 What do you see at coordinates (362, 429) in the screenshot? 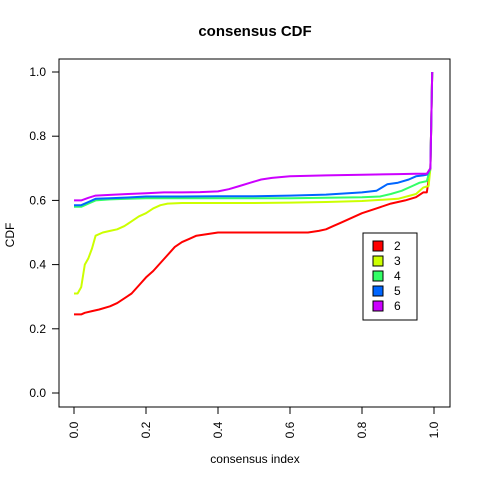
I see `x-tick-label: 0.8` at bounding box center [362, 429].